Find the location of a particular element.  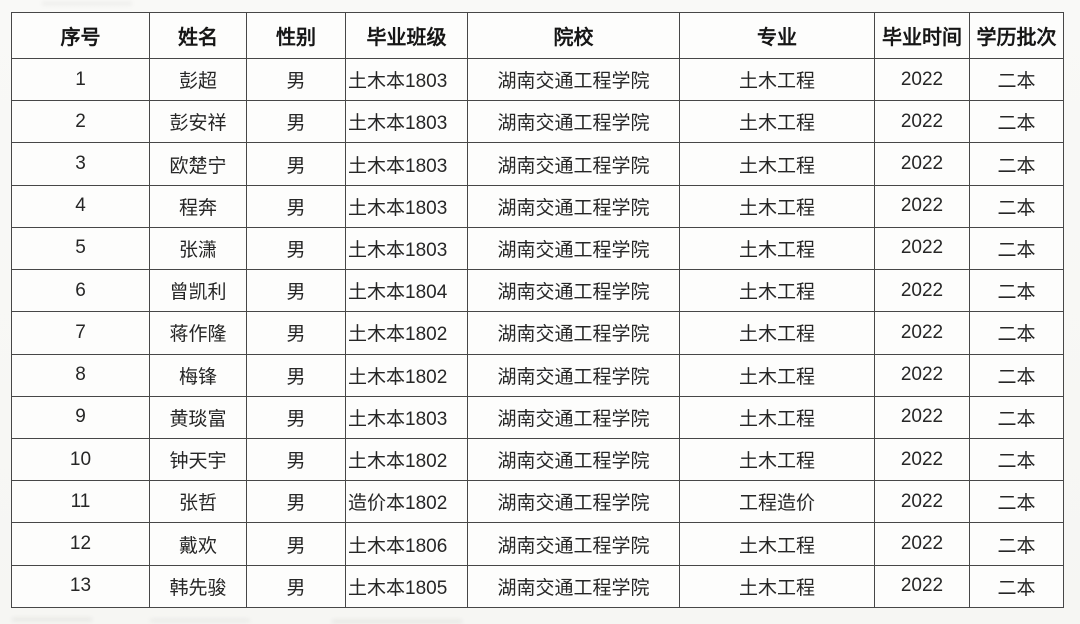

table-cell-class: 土木本1805 is located at coordinates (406, 586).